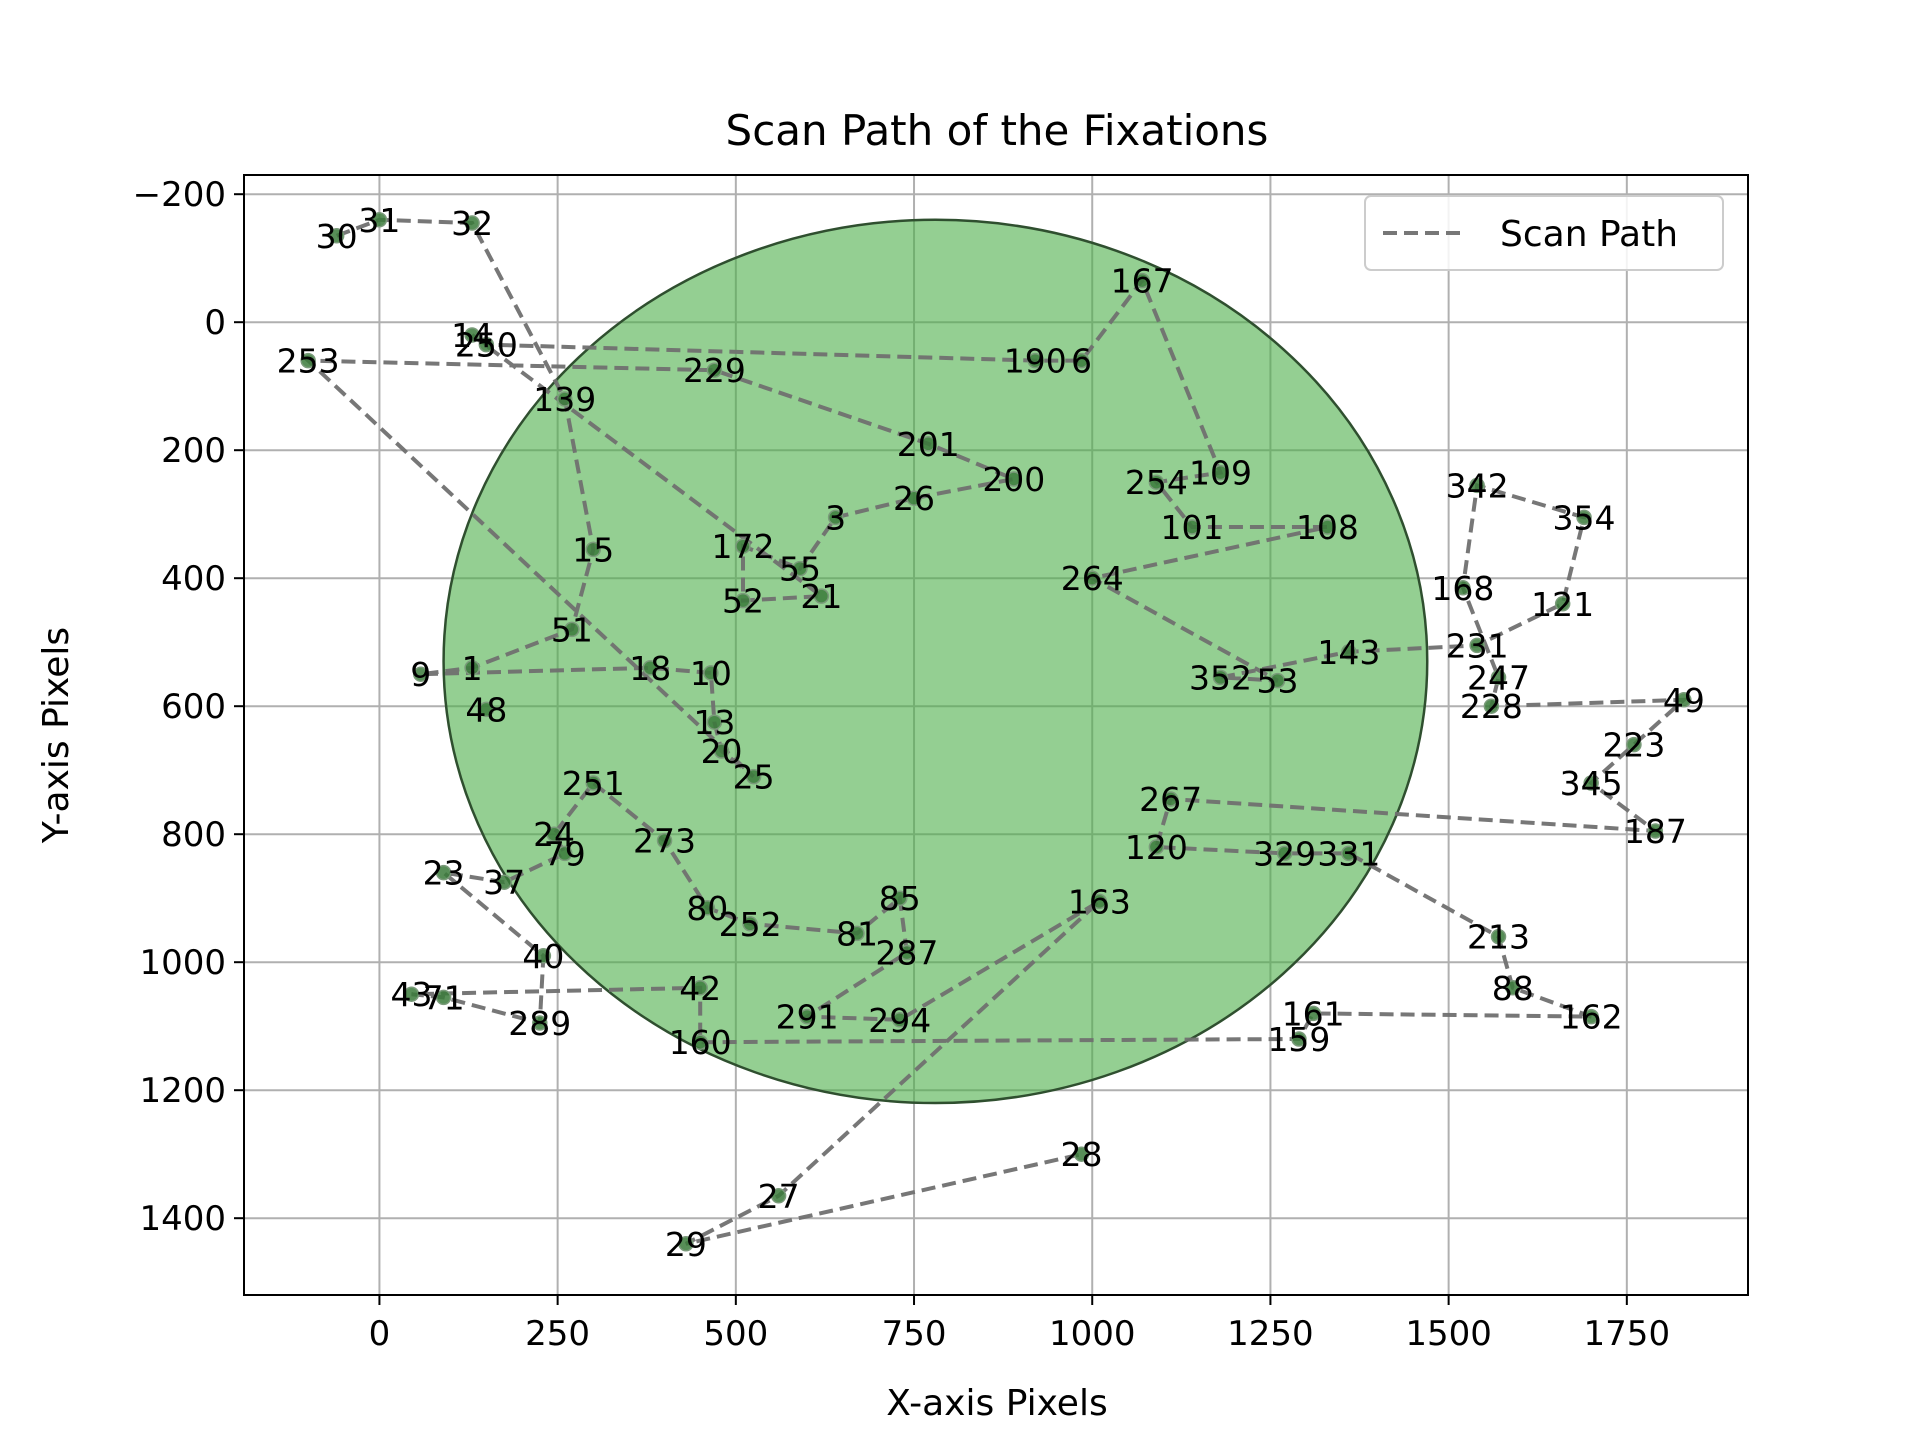 The width and height of the screenshot is (1920, 1440). Describe the element at coordinates (1170, 799) in the screenshot. I see `fixation-label: 267` at that location.